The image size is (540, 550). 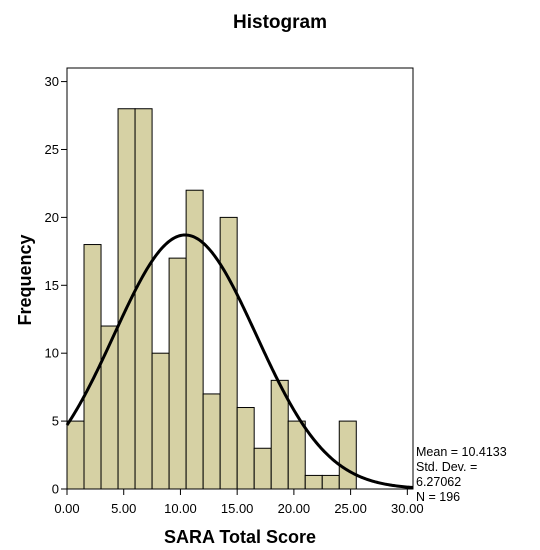 What do you see at coordinates (294, 508) in the screenshot?
I see `x-tick-label: 20.00` at bounding box center [294, 508].